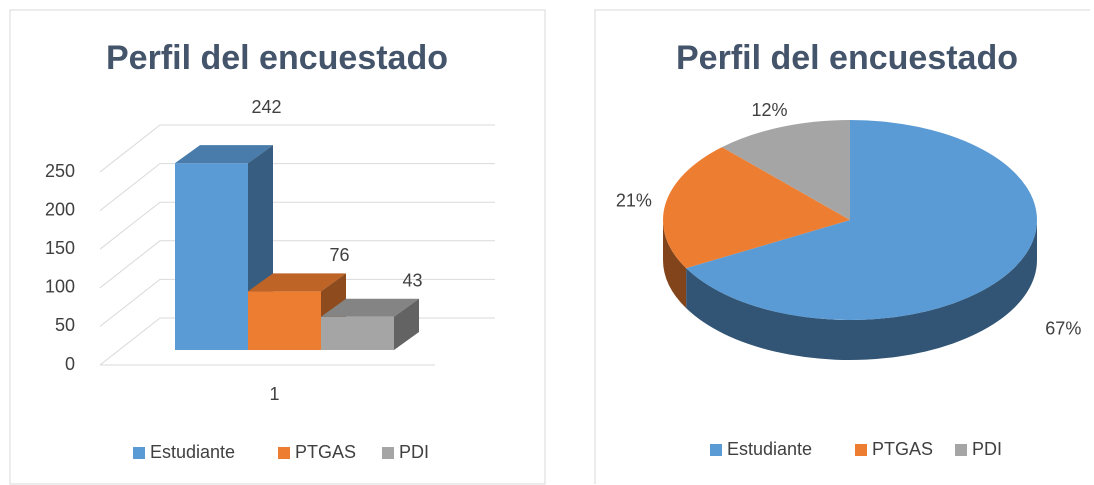 The width and height of the screenshot is (1094, 485). Describe the element at coordinates (65, 325) in the screenshot. I see `y-tick-label: 50` at that location.